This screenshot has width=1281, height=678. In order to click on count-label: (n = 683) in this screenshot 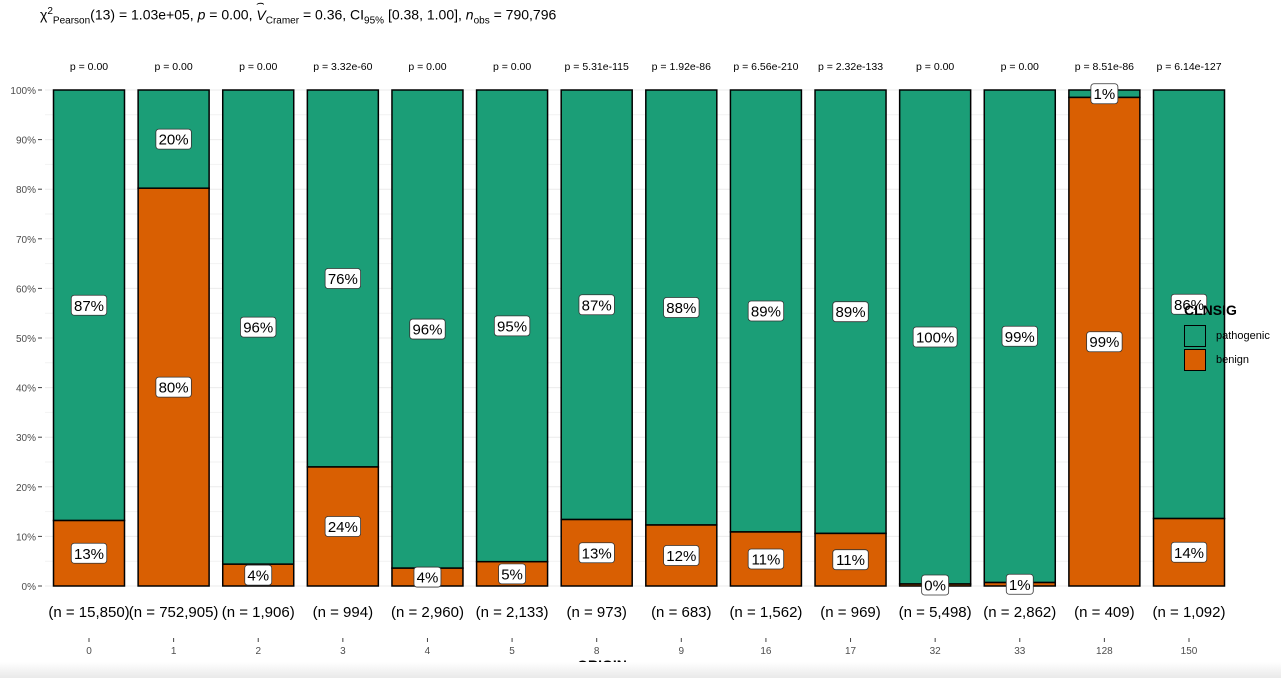, I will do `click(681, 612)`.